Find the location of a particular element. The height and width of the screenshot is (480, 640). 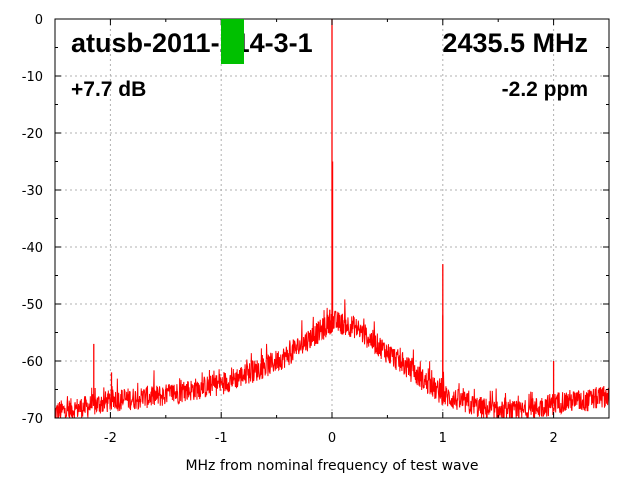

y-tick-label: -40 is located at coordinates (32, 248).